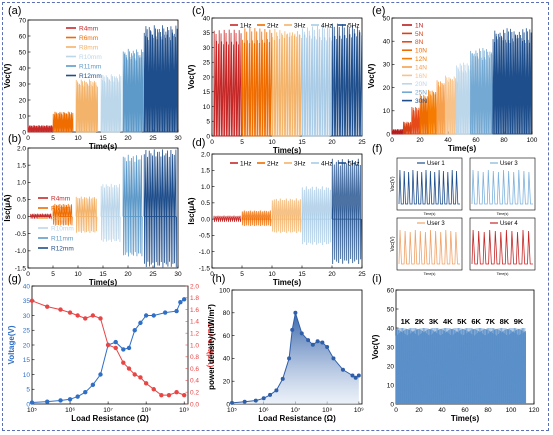 Image resolution: width=553 pixels, height=435 pixels. Describe the element at coordinates (476, 140) in the screenshot. I see `xtick-label: 60` at that location.